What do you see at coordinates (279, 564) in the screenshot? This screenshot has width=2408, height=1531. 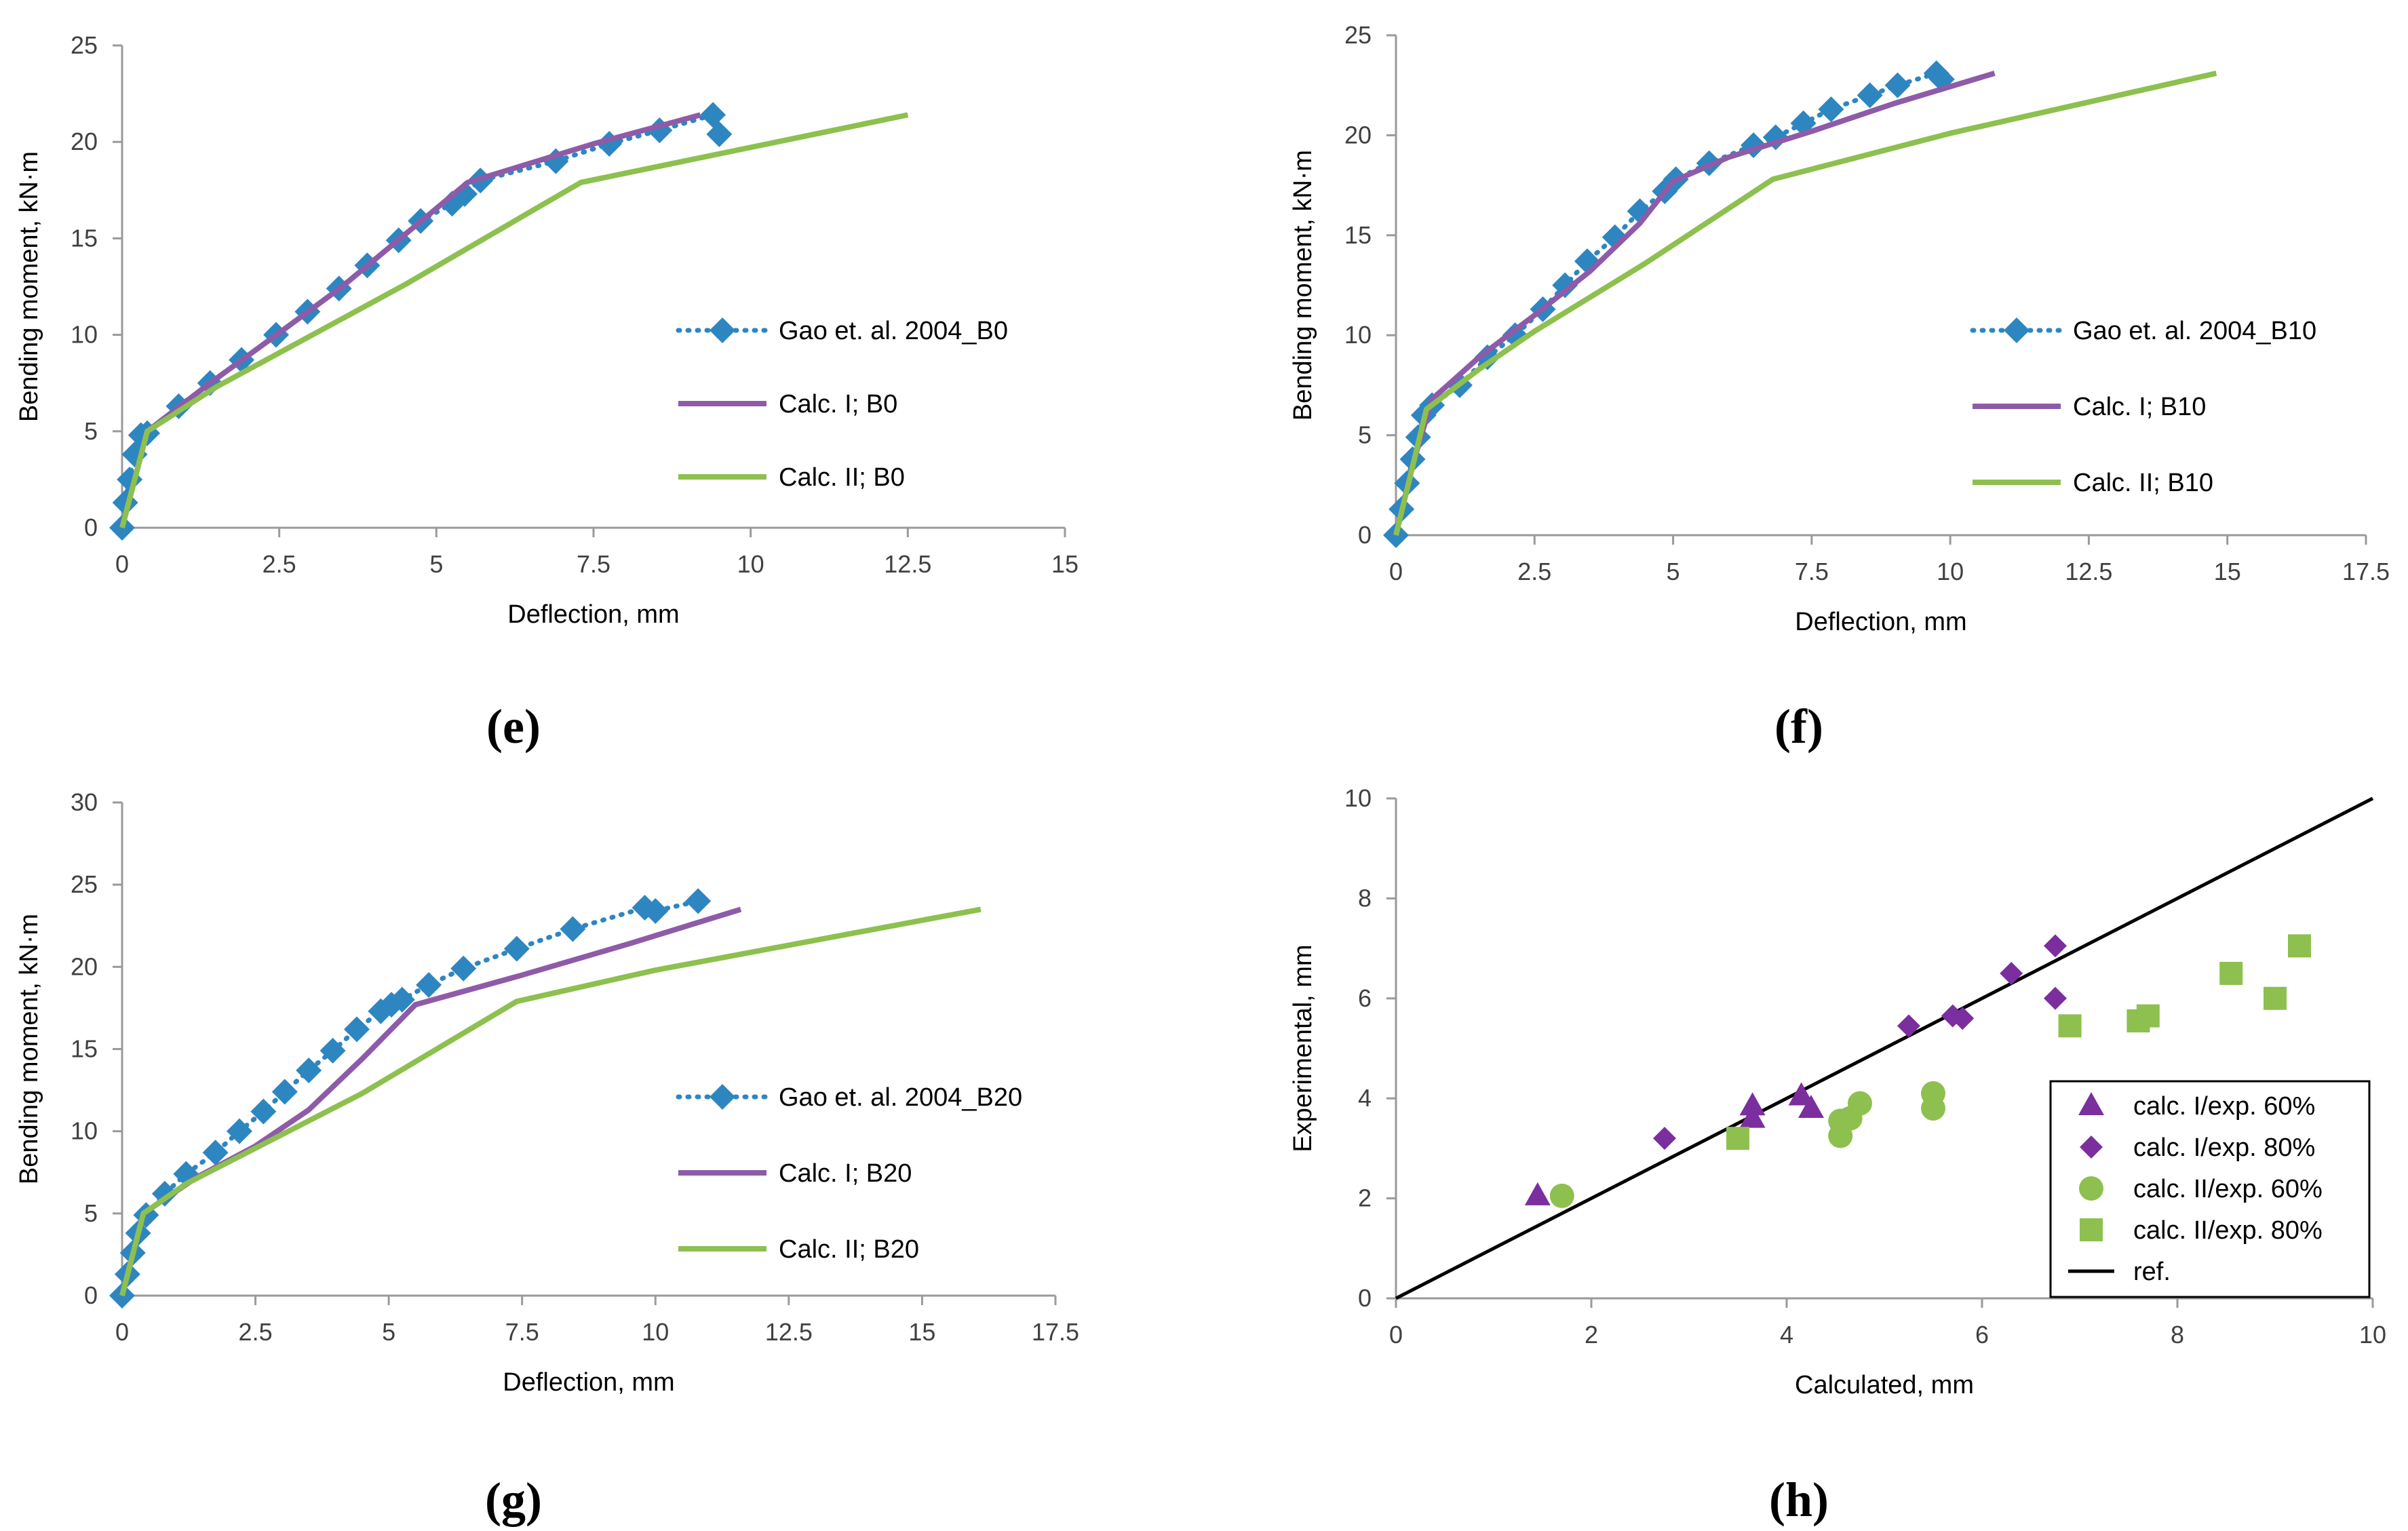 I see `x-tick-label-e: 2.5` at bounding box center [279, 564].